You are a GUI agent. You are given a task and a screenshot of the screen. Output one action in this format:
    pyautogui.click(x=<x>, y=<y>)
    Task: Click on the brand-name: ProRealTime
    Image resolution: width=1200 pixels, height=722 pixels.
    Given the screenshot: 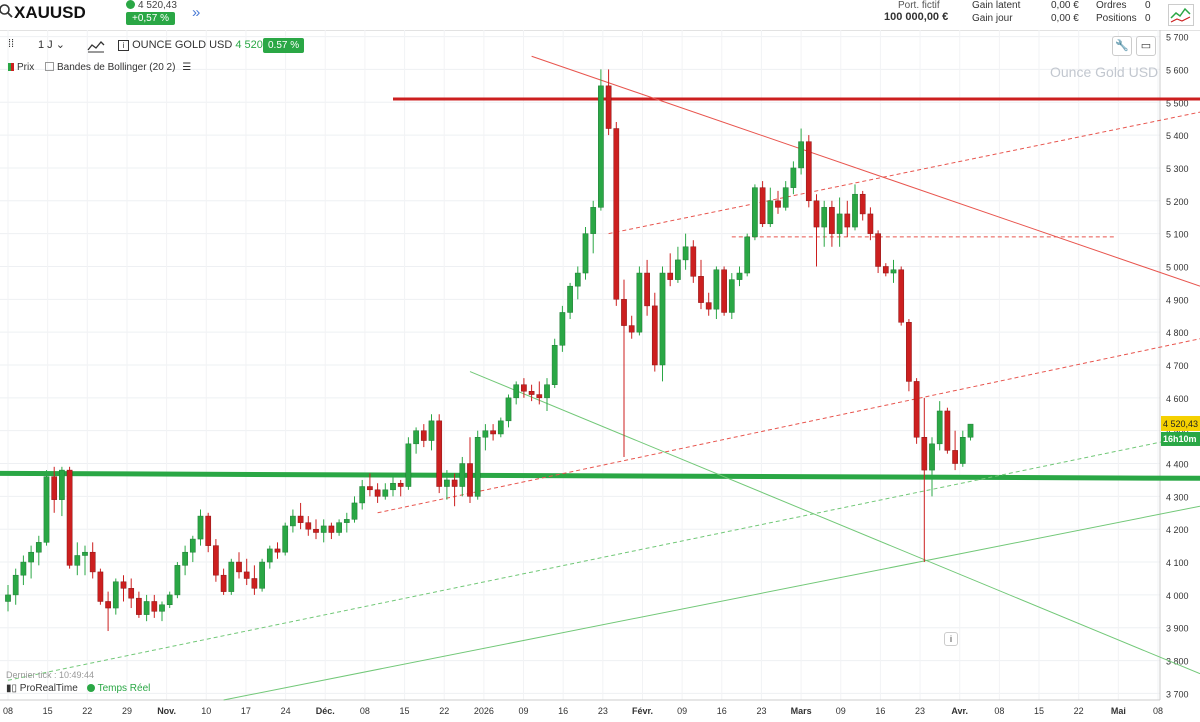 What is the action you would take?
    pyautogui.click(x=48, y=688)
    